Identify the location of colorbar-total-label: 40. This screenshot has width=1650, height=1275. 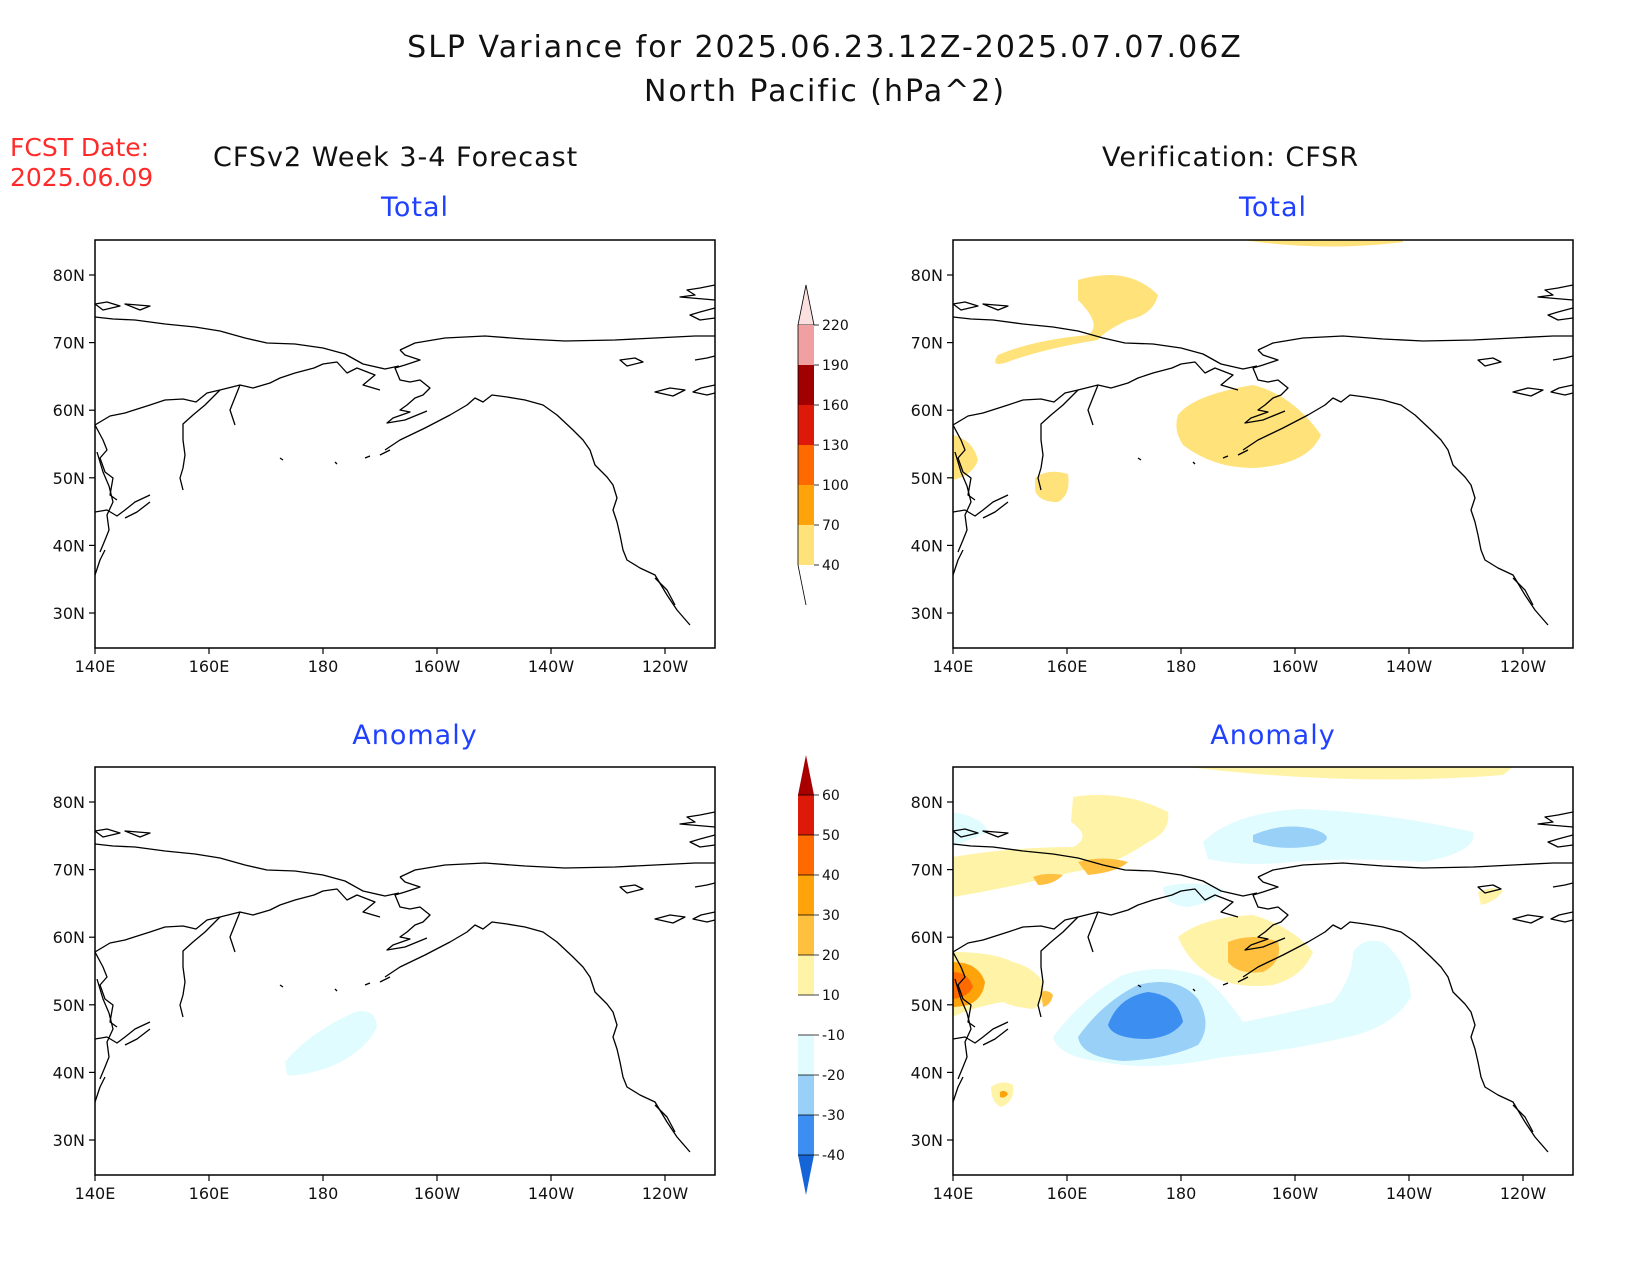
(831, 566).